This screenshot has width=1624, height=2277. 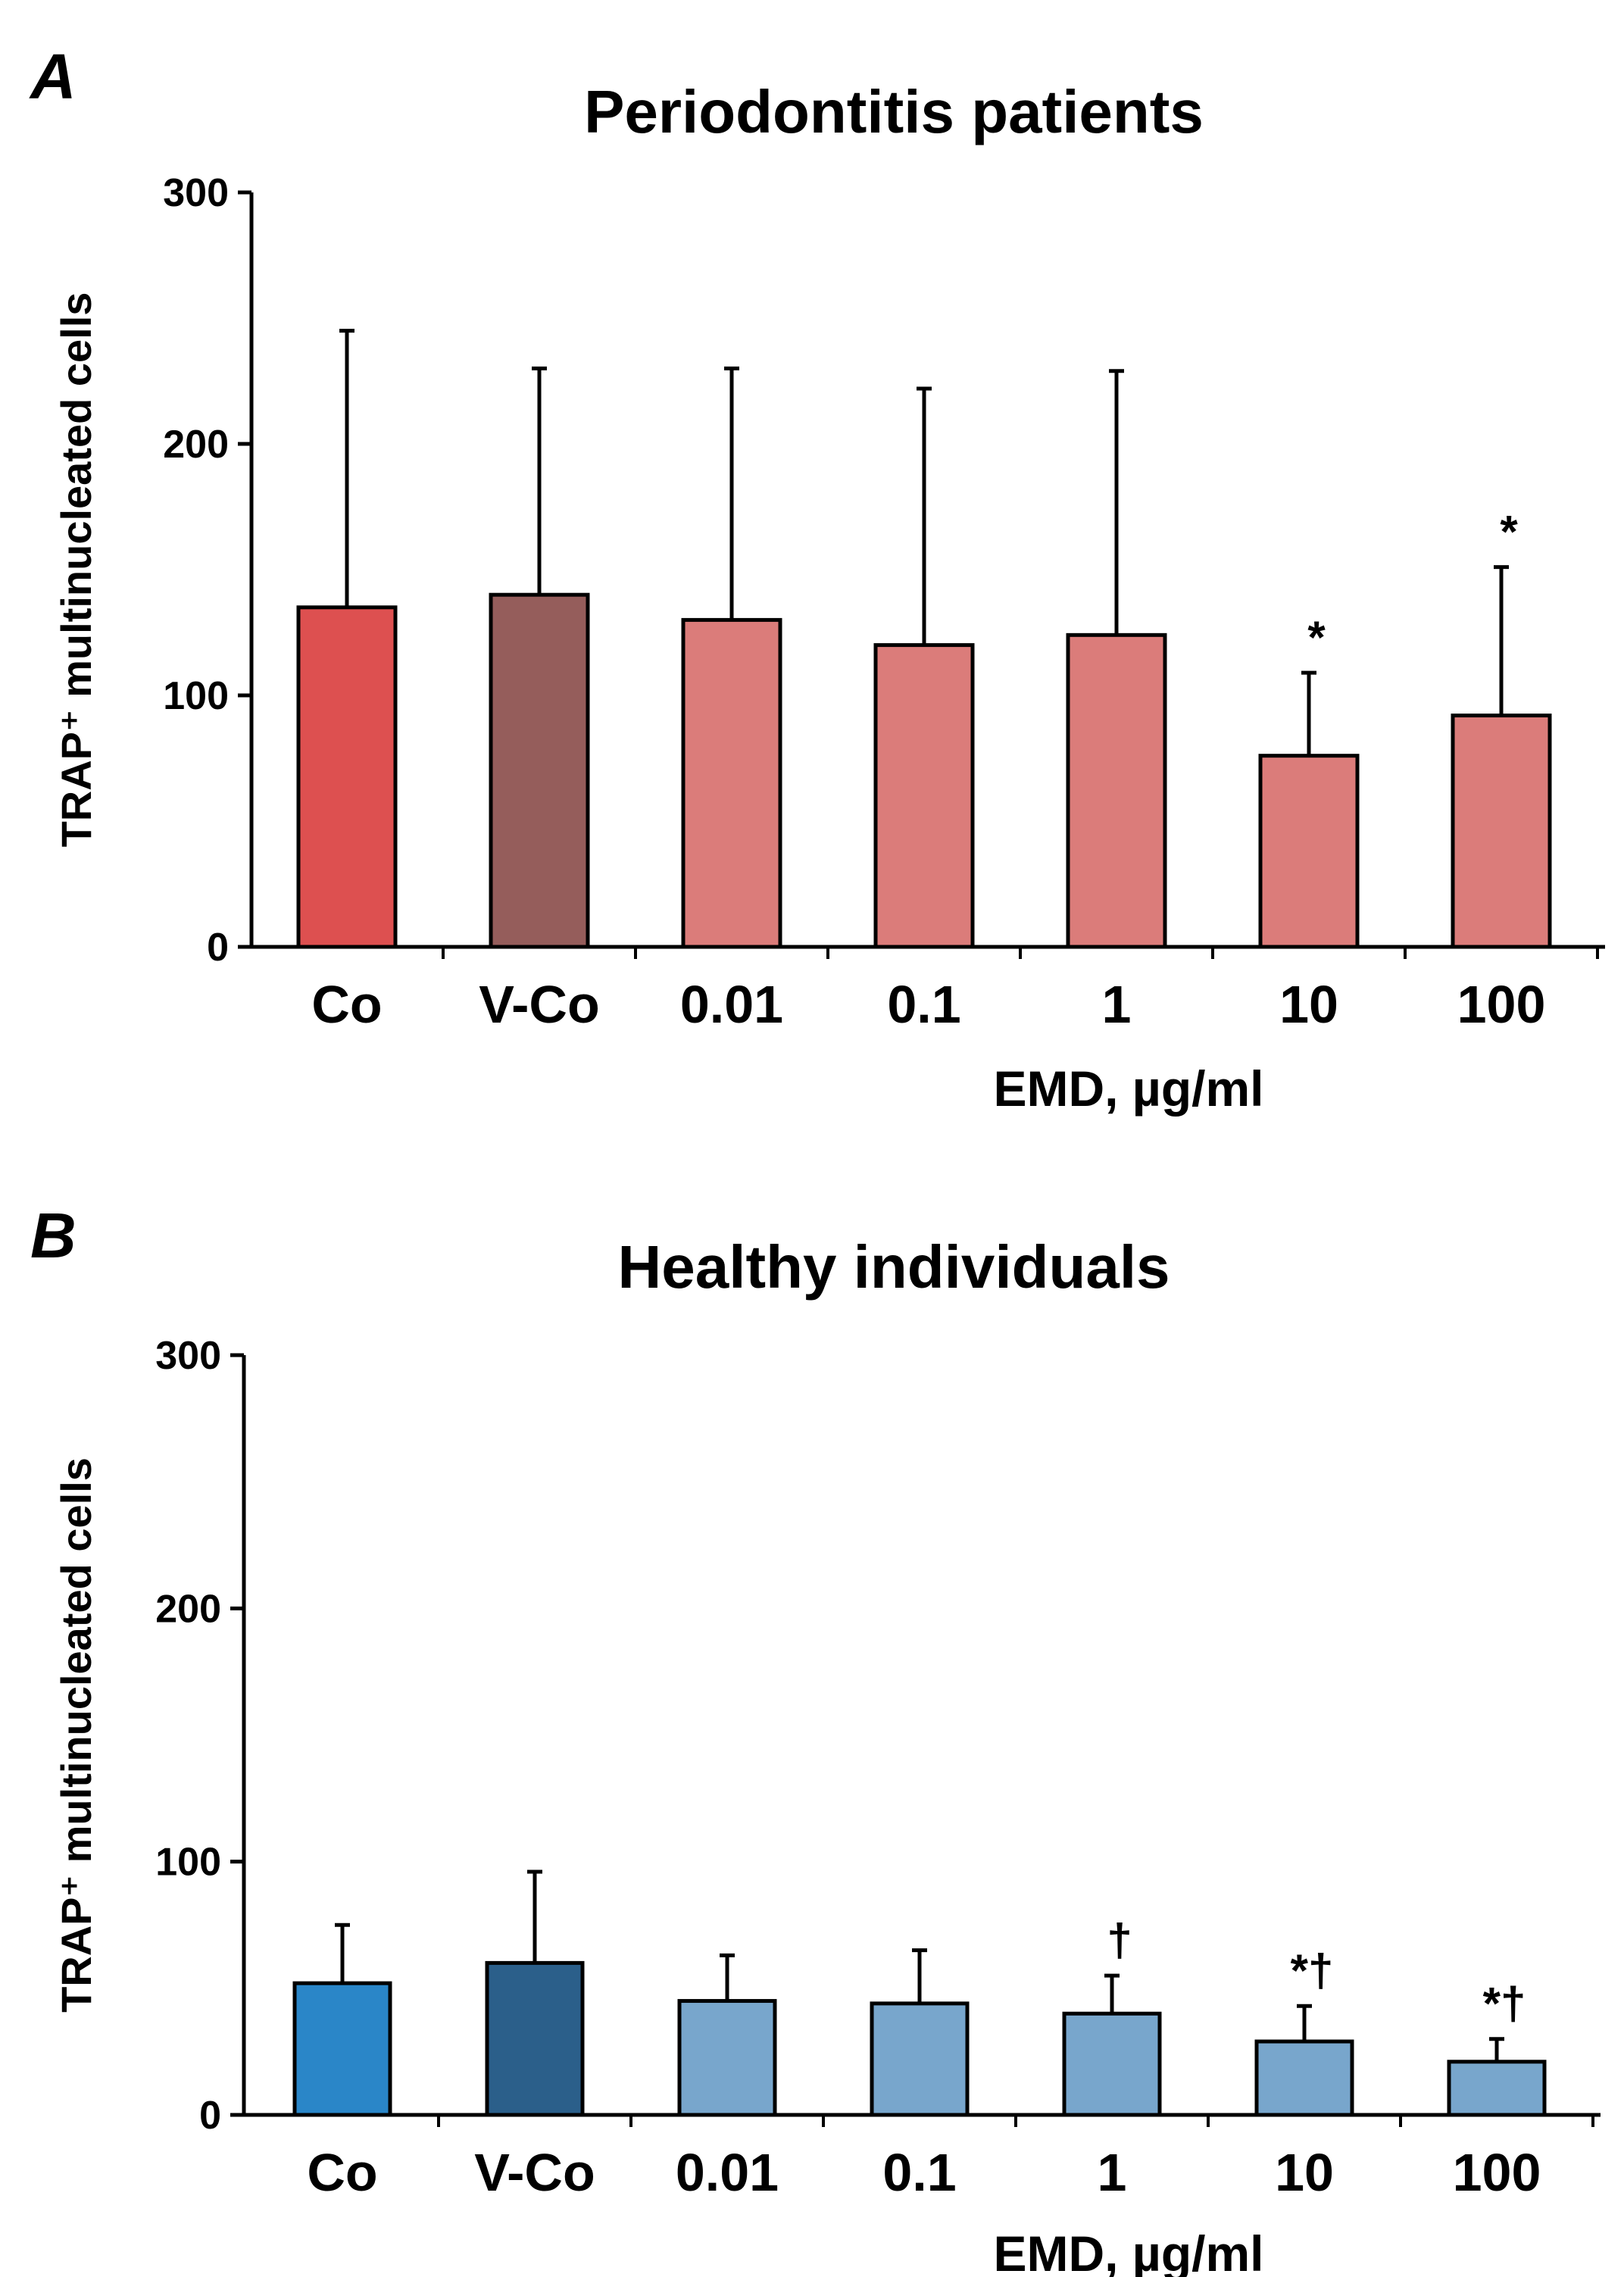 I want to click on panel-letter: A, so click(x=53, y=76).